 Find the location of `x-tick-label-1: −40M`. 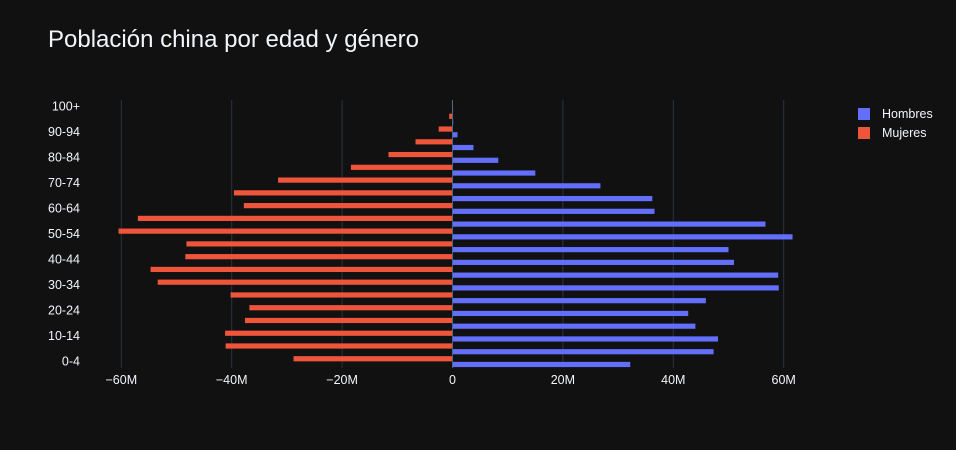

x-tick-label-1: −40M is located at coordinates (232, 380).